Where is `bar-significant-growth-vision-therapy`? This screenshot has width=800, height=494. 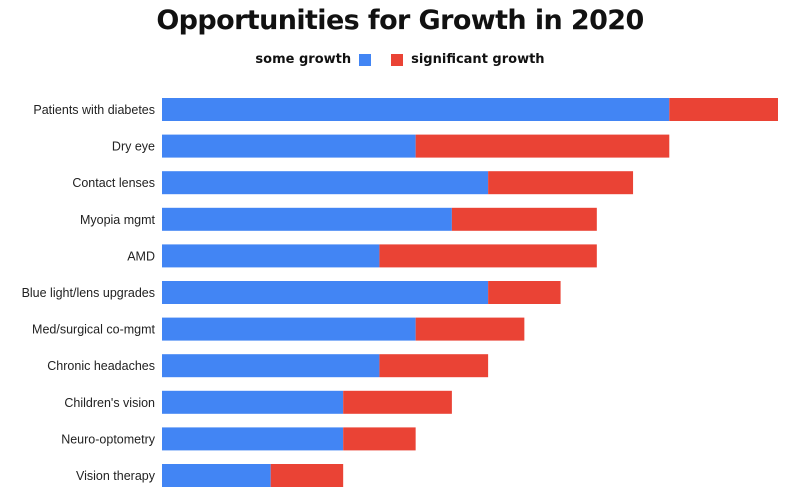
bar-significant-growth-vision-therapy is located at coordinates (307, 475).